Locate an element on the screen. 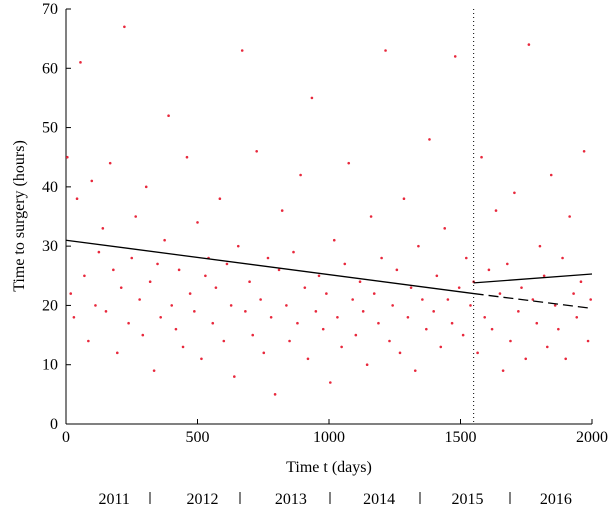 This screenshot has width=613, height=523. y-tick-label: 50 is located at coordinates (50, 128).